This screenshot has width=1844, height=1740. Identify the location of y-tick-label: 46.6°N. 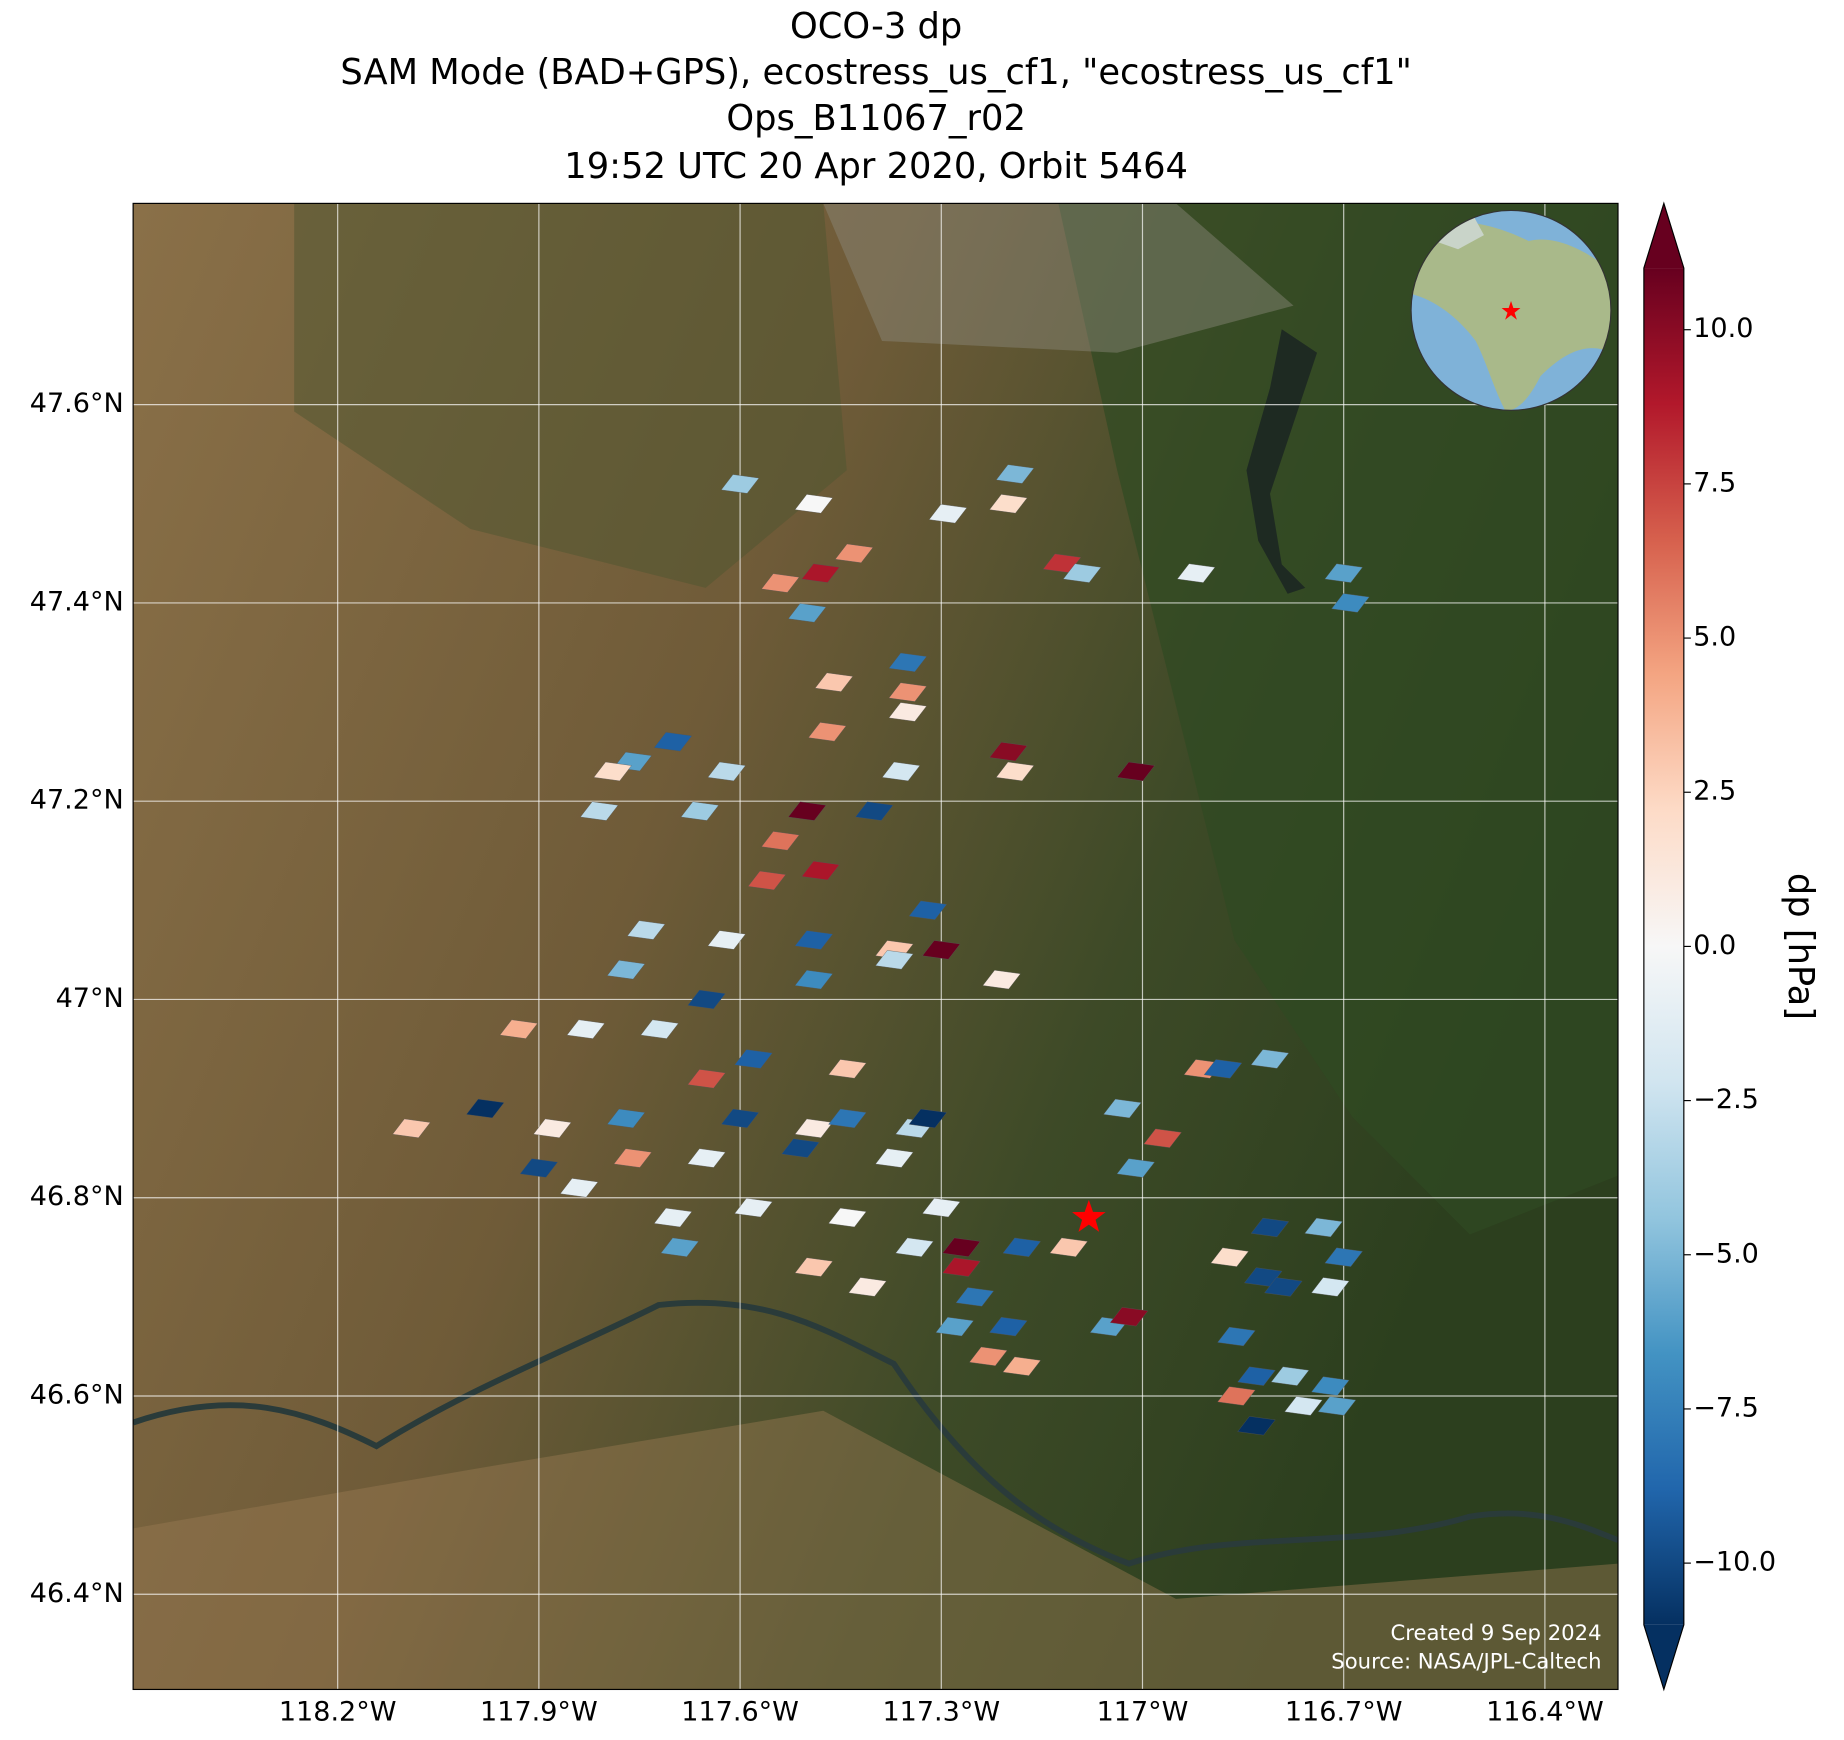
(77, 1395).